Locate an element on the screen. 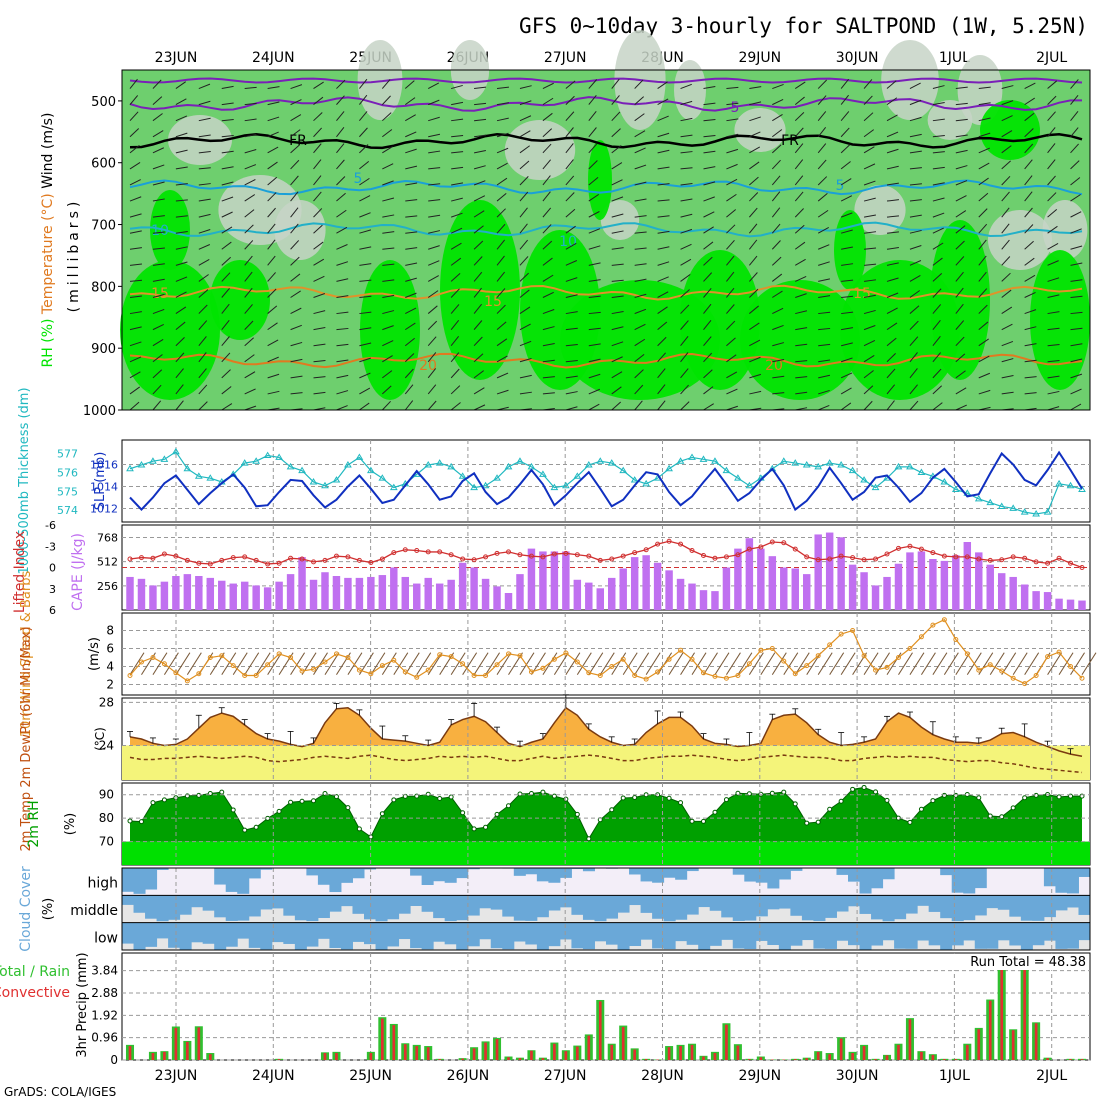 The width and height of the screenshot is (1100, 1100). li-tick-label: -3 is located at coordinates (50, 546).